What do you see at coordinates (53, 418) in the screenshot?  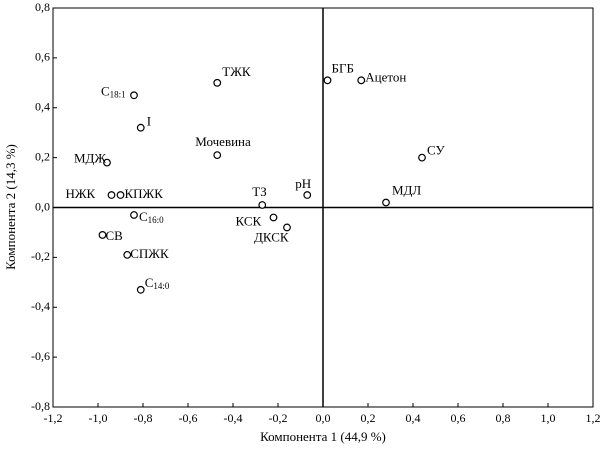 I see `x-tick-label: -1,2` at bounding box center [53, 418].